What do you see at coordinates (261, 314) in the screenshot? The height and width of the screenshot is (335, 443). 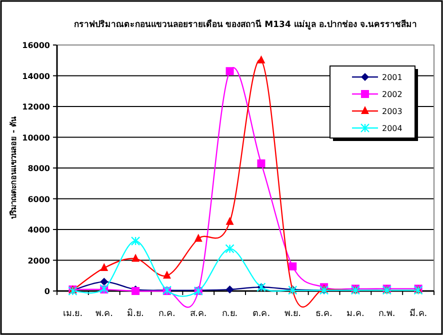 I see `x-tick-label: ต.ค.` at bounding box center [261, 314].